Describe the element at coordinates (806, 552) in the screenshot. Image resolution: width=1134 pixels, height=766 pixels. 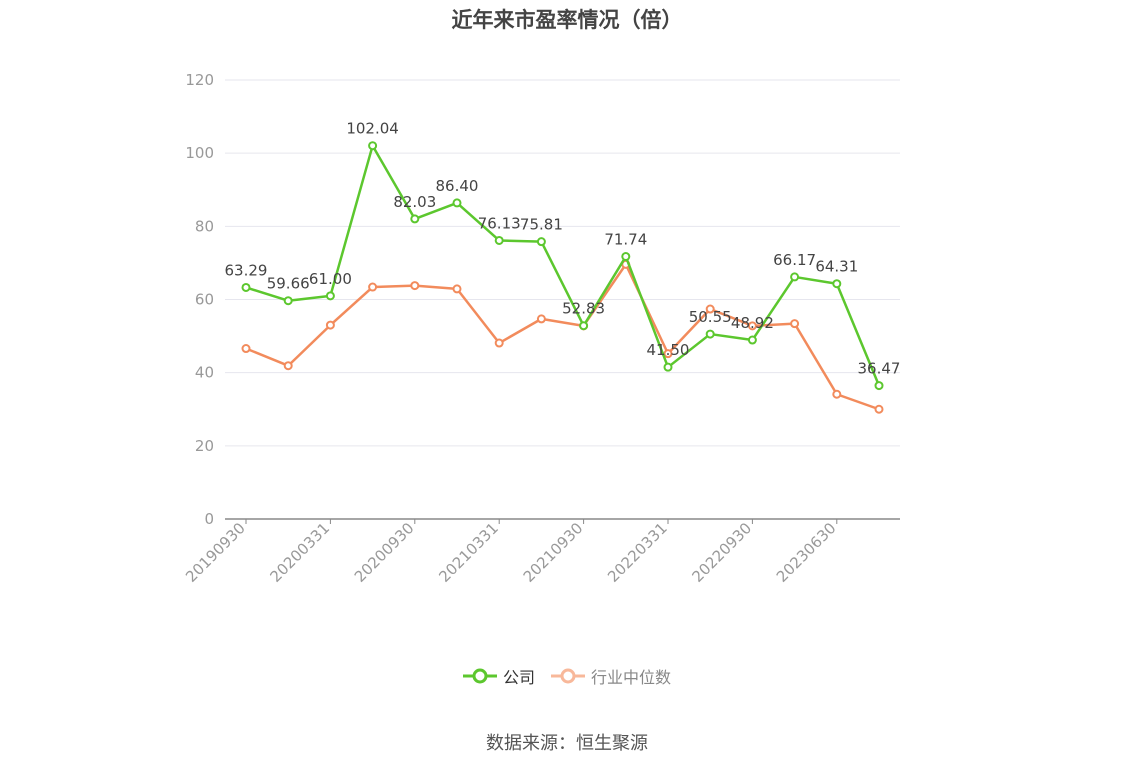
I see `x-tick-label: 20230630` at that location.